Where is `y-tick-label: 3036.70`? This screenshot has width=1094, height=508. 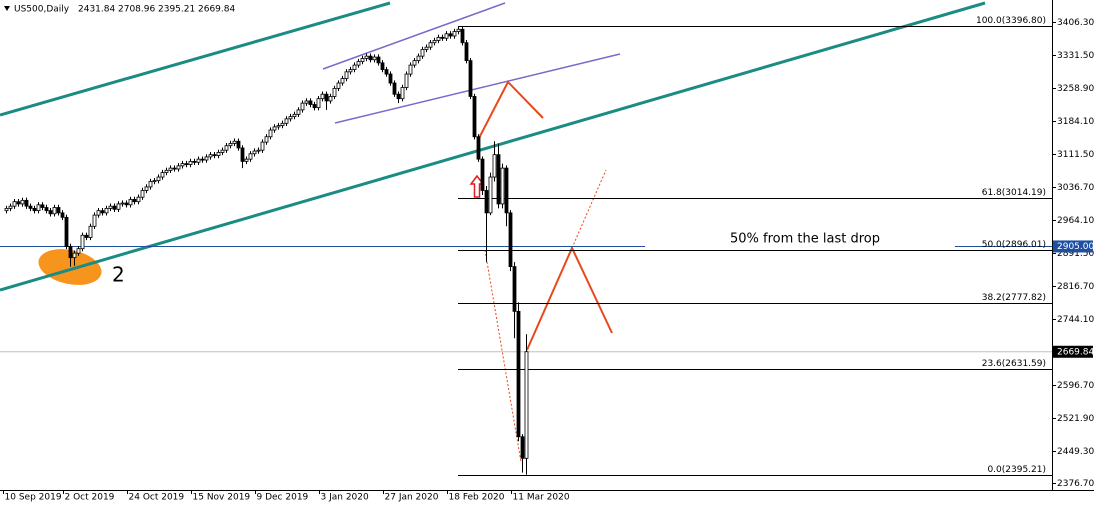
y-tick-label: 3036.70 is located at coordinates (1075, 188).